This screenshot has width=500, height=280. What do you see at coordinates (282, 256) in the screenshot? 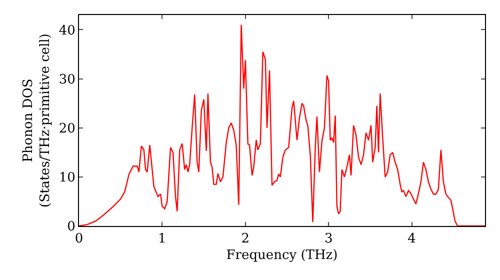
I see `x-axis-title: Frequency (THz)` at bounding box center [282, 256].